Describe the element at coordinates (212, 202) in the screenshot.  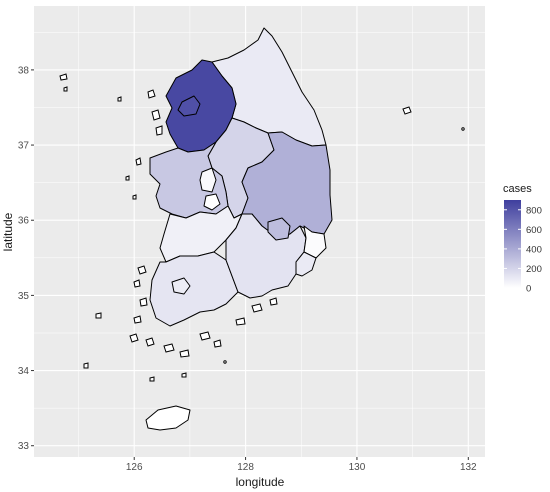
I see `region-daejeon` at that location.